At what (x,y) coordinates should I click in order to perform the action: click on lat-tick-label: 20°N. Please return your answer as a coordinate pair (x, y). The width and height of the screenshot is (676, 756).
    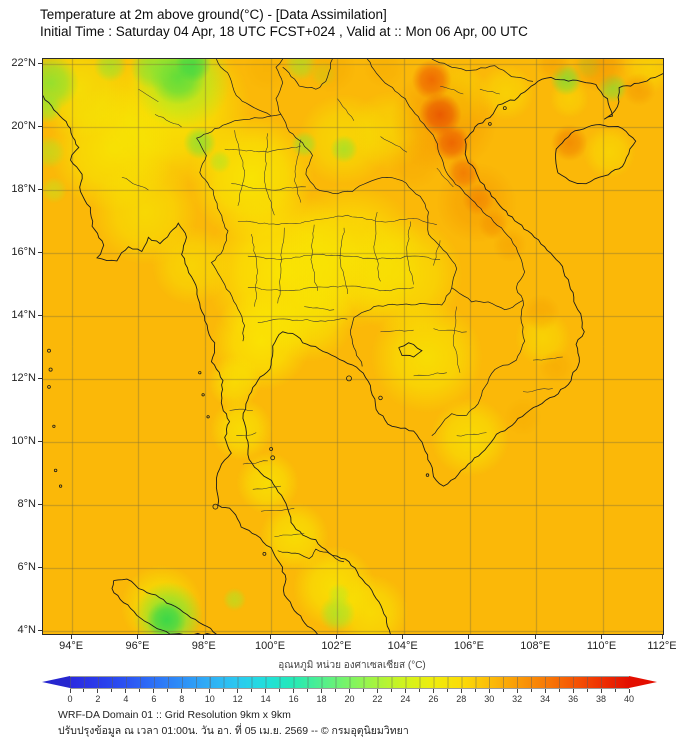
    Looking at the image, I should click on (23, 125).